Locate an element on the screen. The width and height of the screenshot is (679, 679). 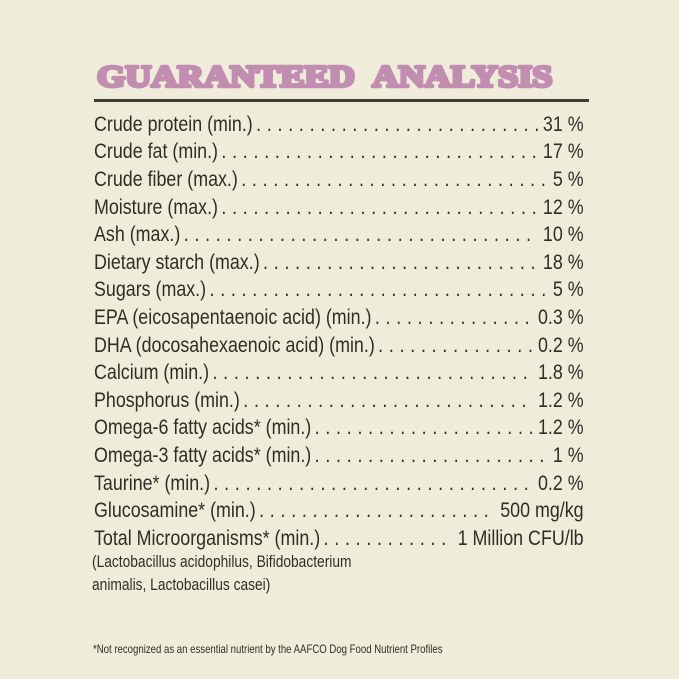
svg-text: GUARANTEED ANALYSIS is located at coordinates (324, 77).